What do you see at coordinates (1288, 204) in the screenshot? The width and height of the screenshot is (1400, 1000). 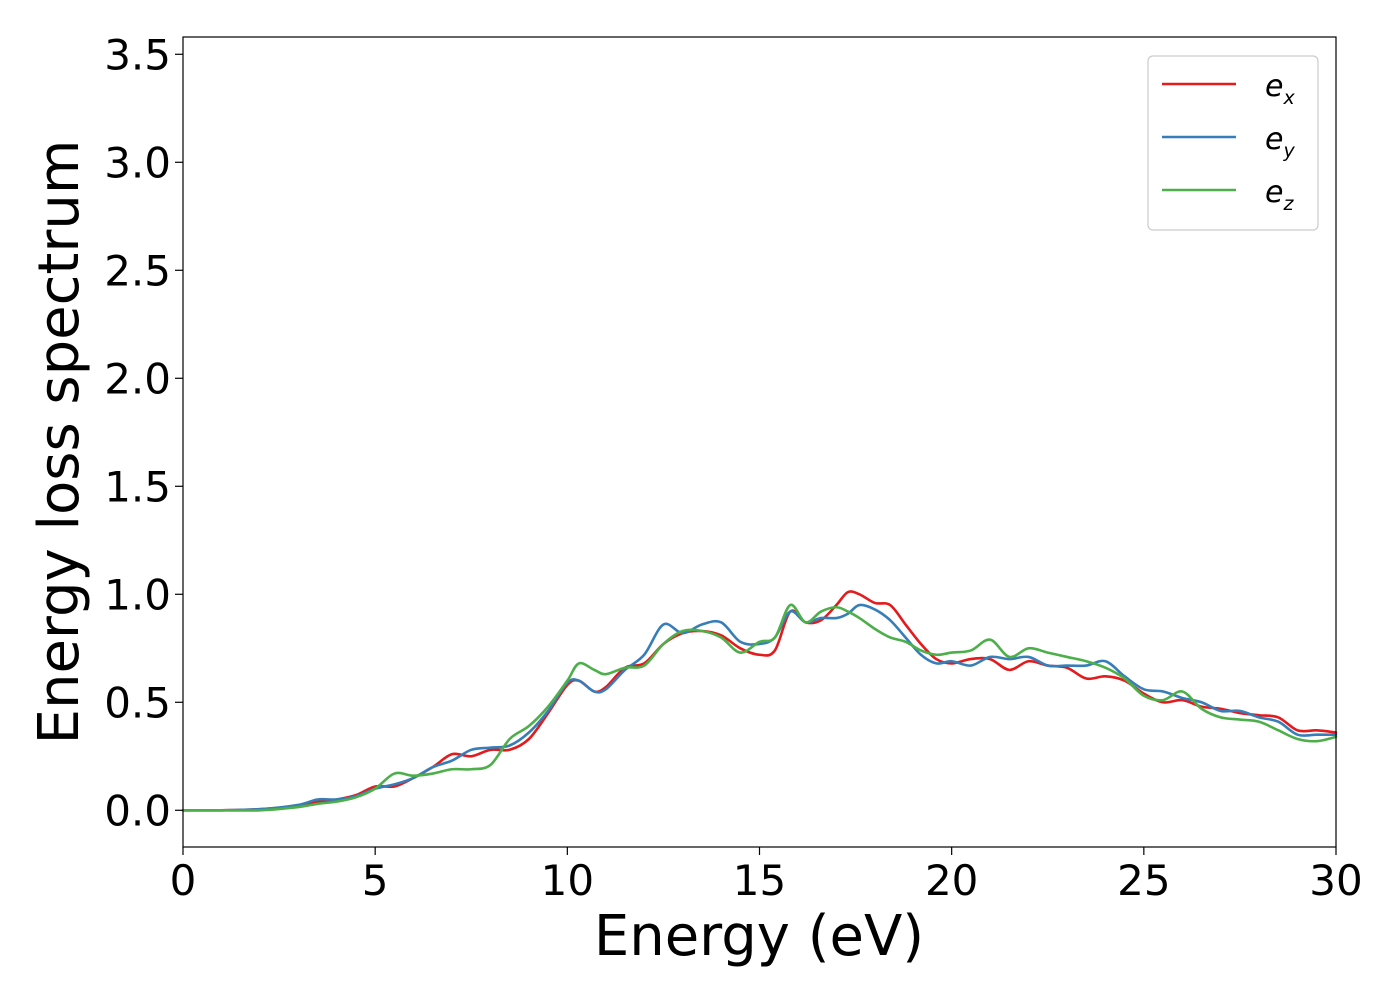 I see `legend-label-subscript: z` at bounding box center [1288, 204].